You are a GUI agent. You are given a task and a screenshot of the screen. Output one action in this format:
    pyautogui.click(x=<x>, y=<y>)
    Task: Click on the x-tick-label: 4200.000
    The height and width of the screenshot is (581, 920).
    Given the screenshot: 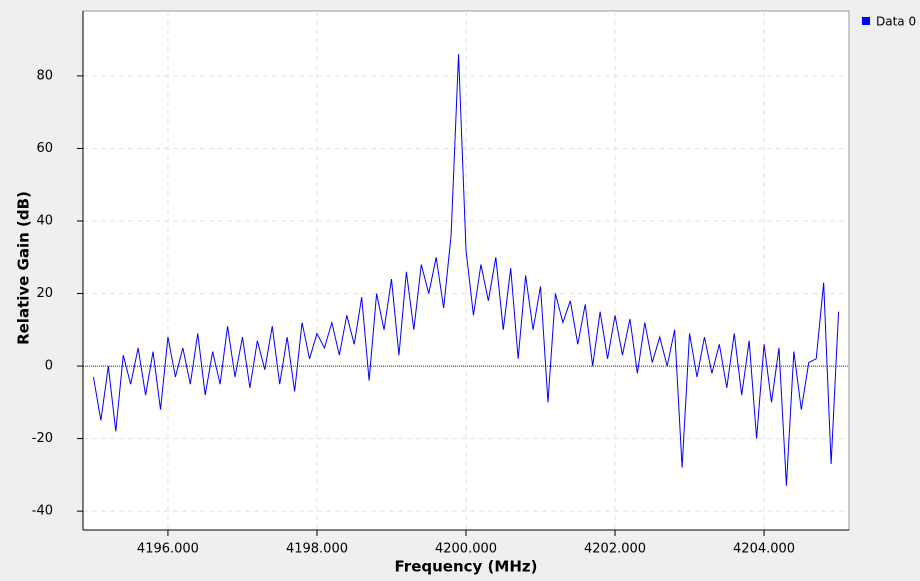 What is the action you would take?
    pyautogui.click(x=466, y=549)
    